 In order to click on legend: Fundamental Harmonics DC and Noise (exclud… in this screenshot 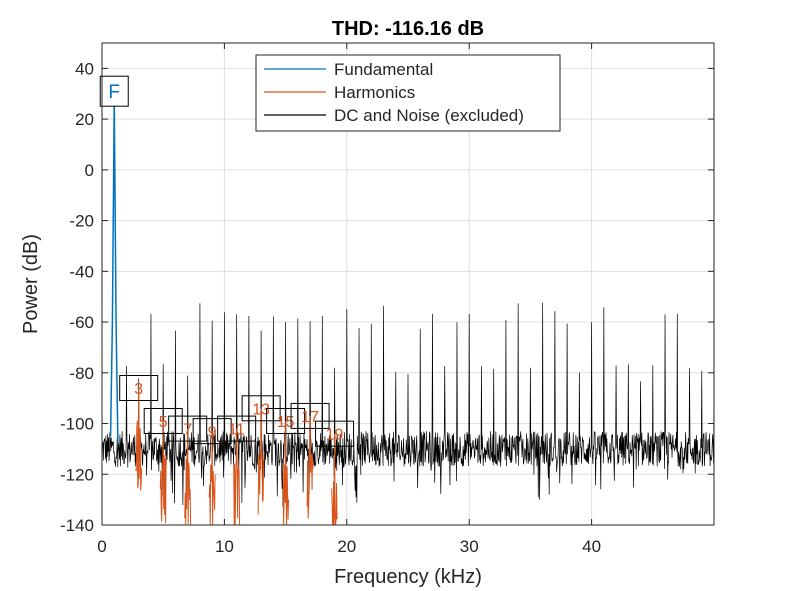, I will do `click(408, 93)`.